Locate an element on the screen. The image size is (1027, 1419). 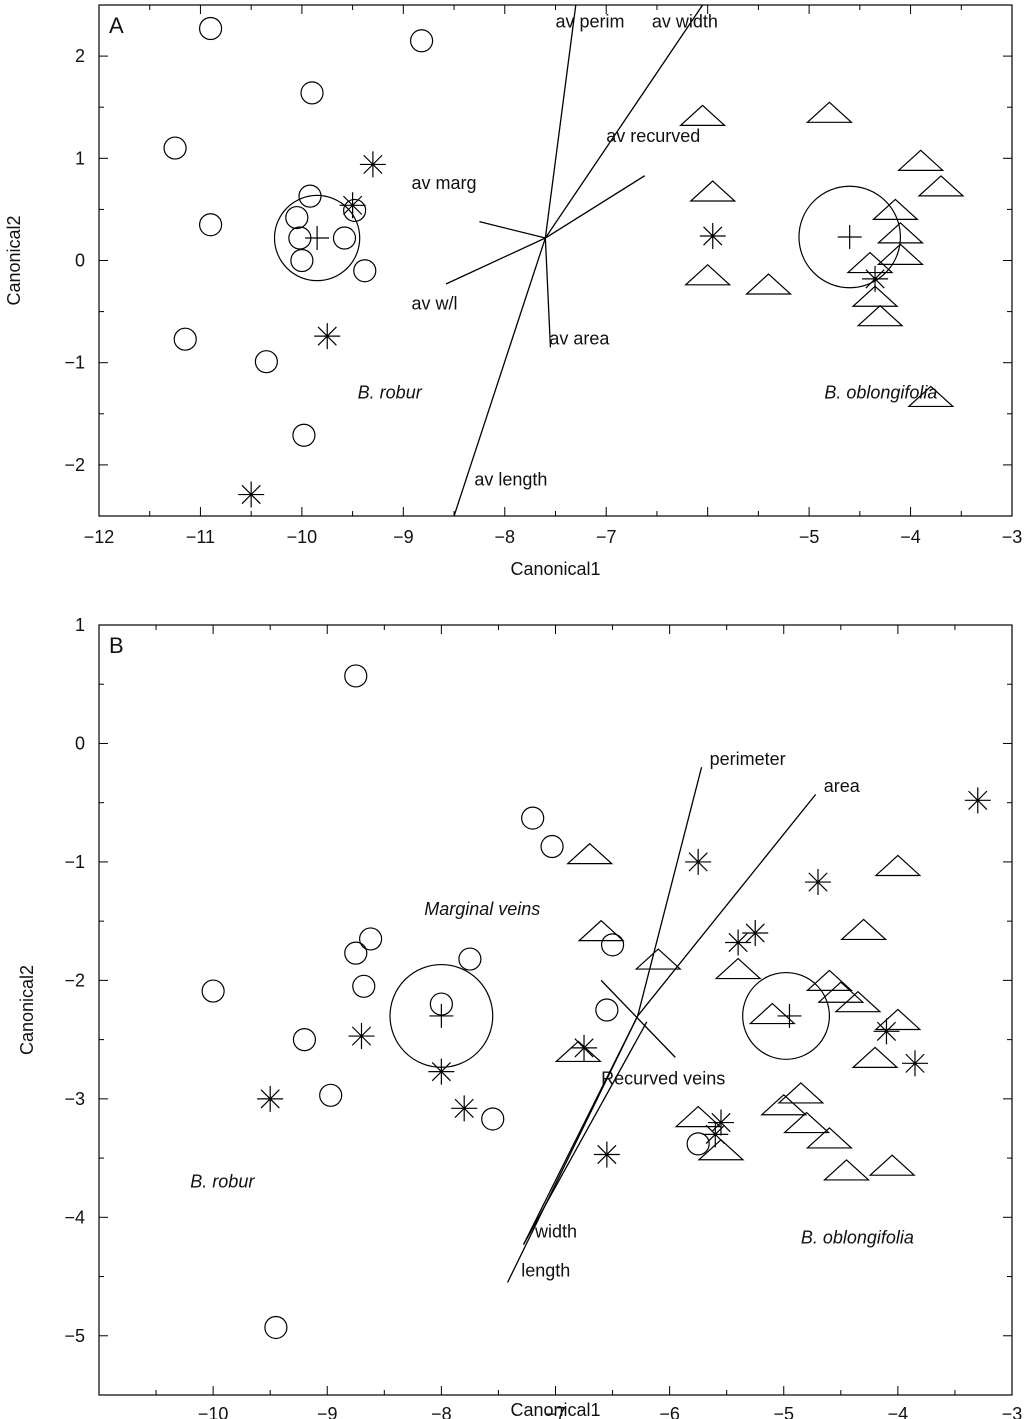
vector-length is located at coordinates (572, 1149).